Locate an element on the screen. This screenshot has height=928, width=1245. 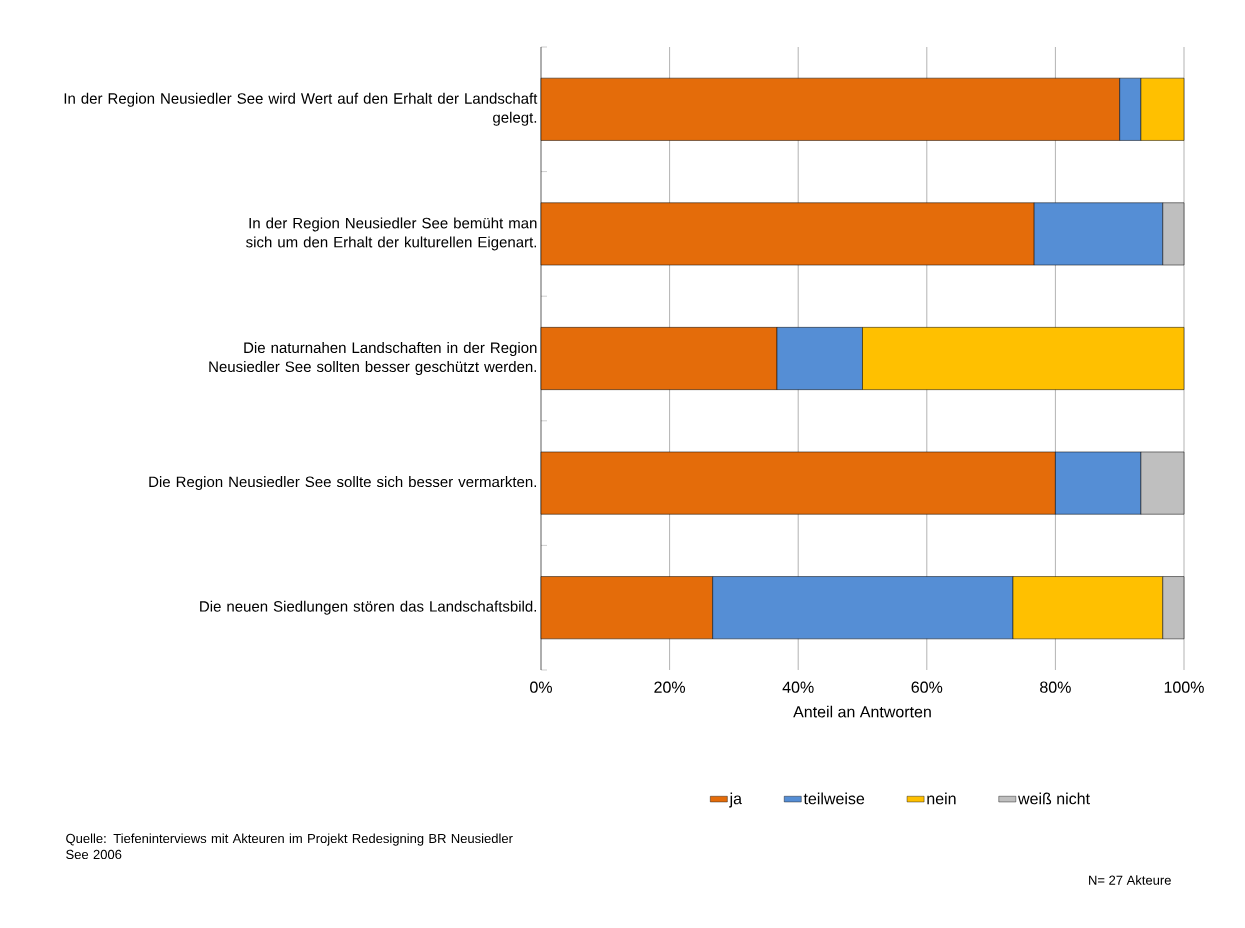
text: N= 27 Akteure is located at coordinates (1130, 880).